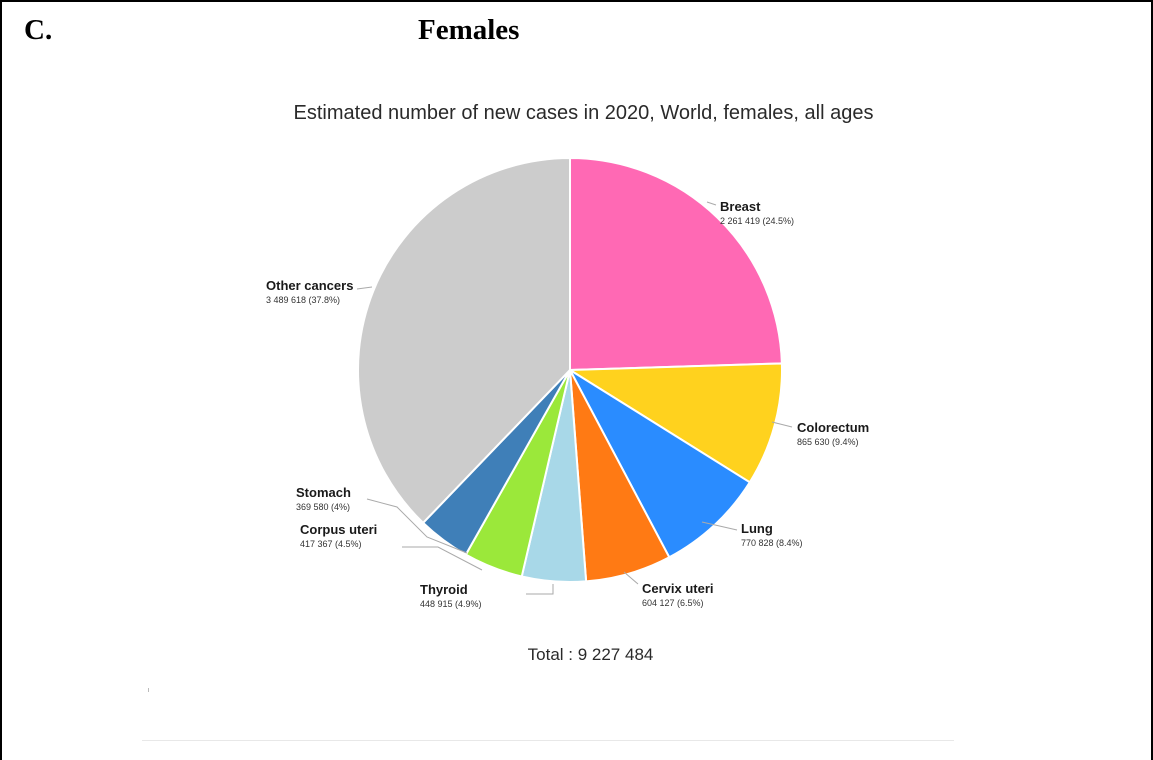 The width and height of the screenshot is (1153, 760). I want to click on leader-line-corpus-uteri, so click(442, 558).